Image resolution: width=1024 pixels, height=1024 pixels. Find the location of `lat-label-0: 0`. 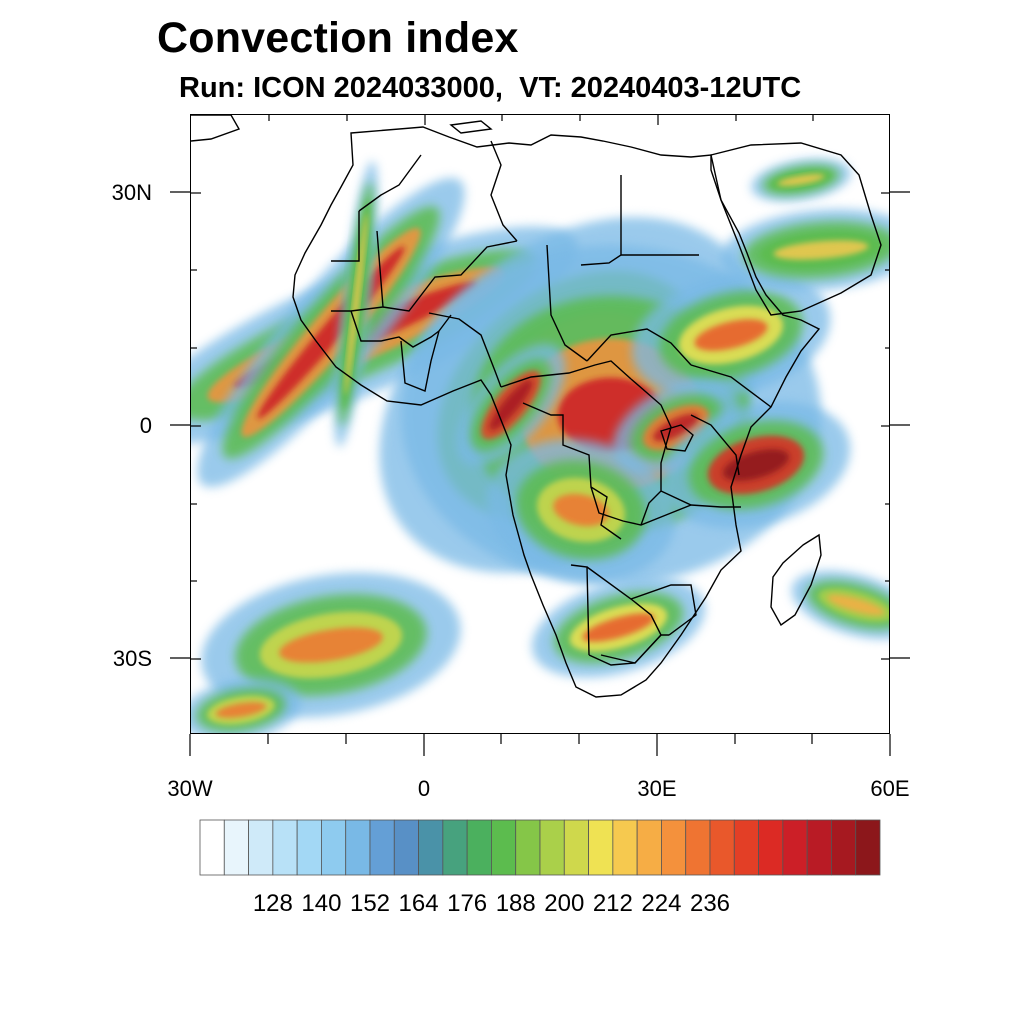

lat-label-0: 0 is located at coordinates (145, 425).